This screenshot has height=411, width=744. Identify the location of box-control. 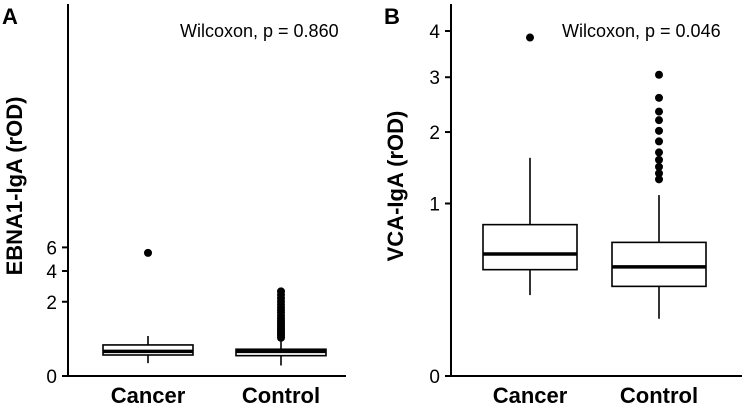
(659, 264).